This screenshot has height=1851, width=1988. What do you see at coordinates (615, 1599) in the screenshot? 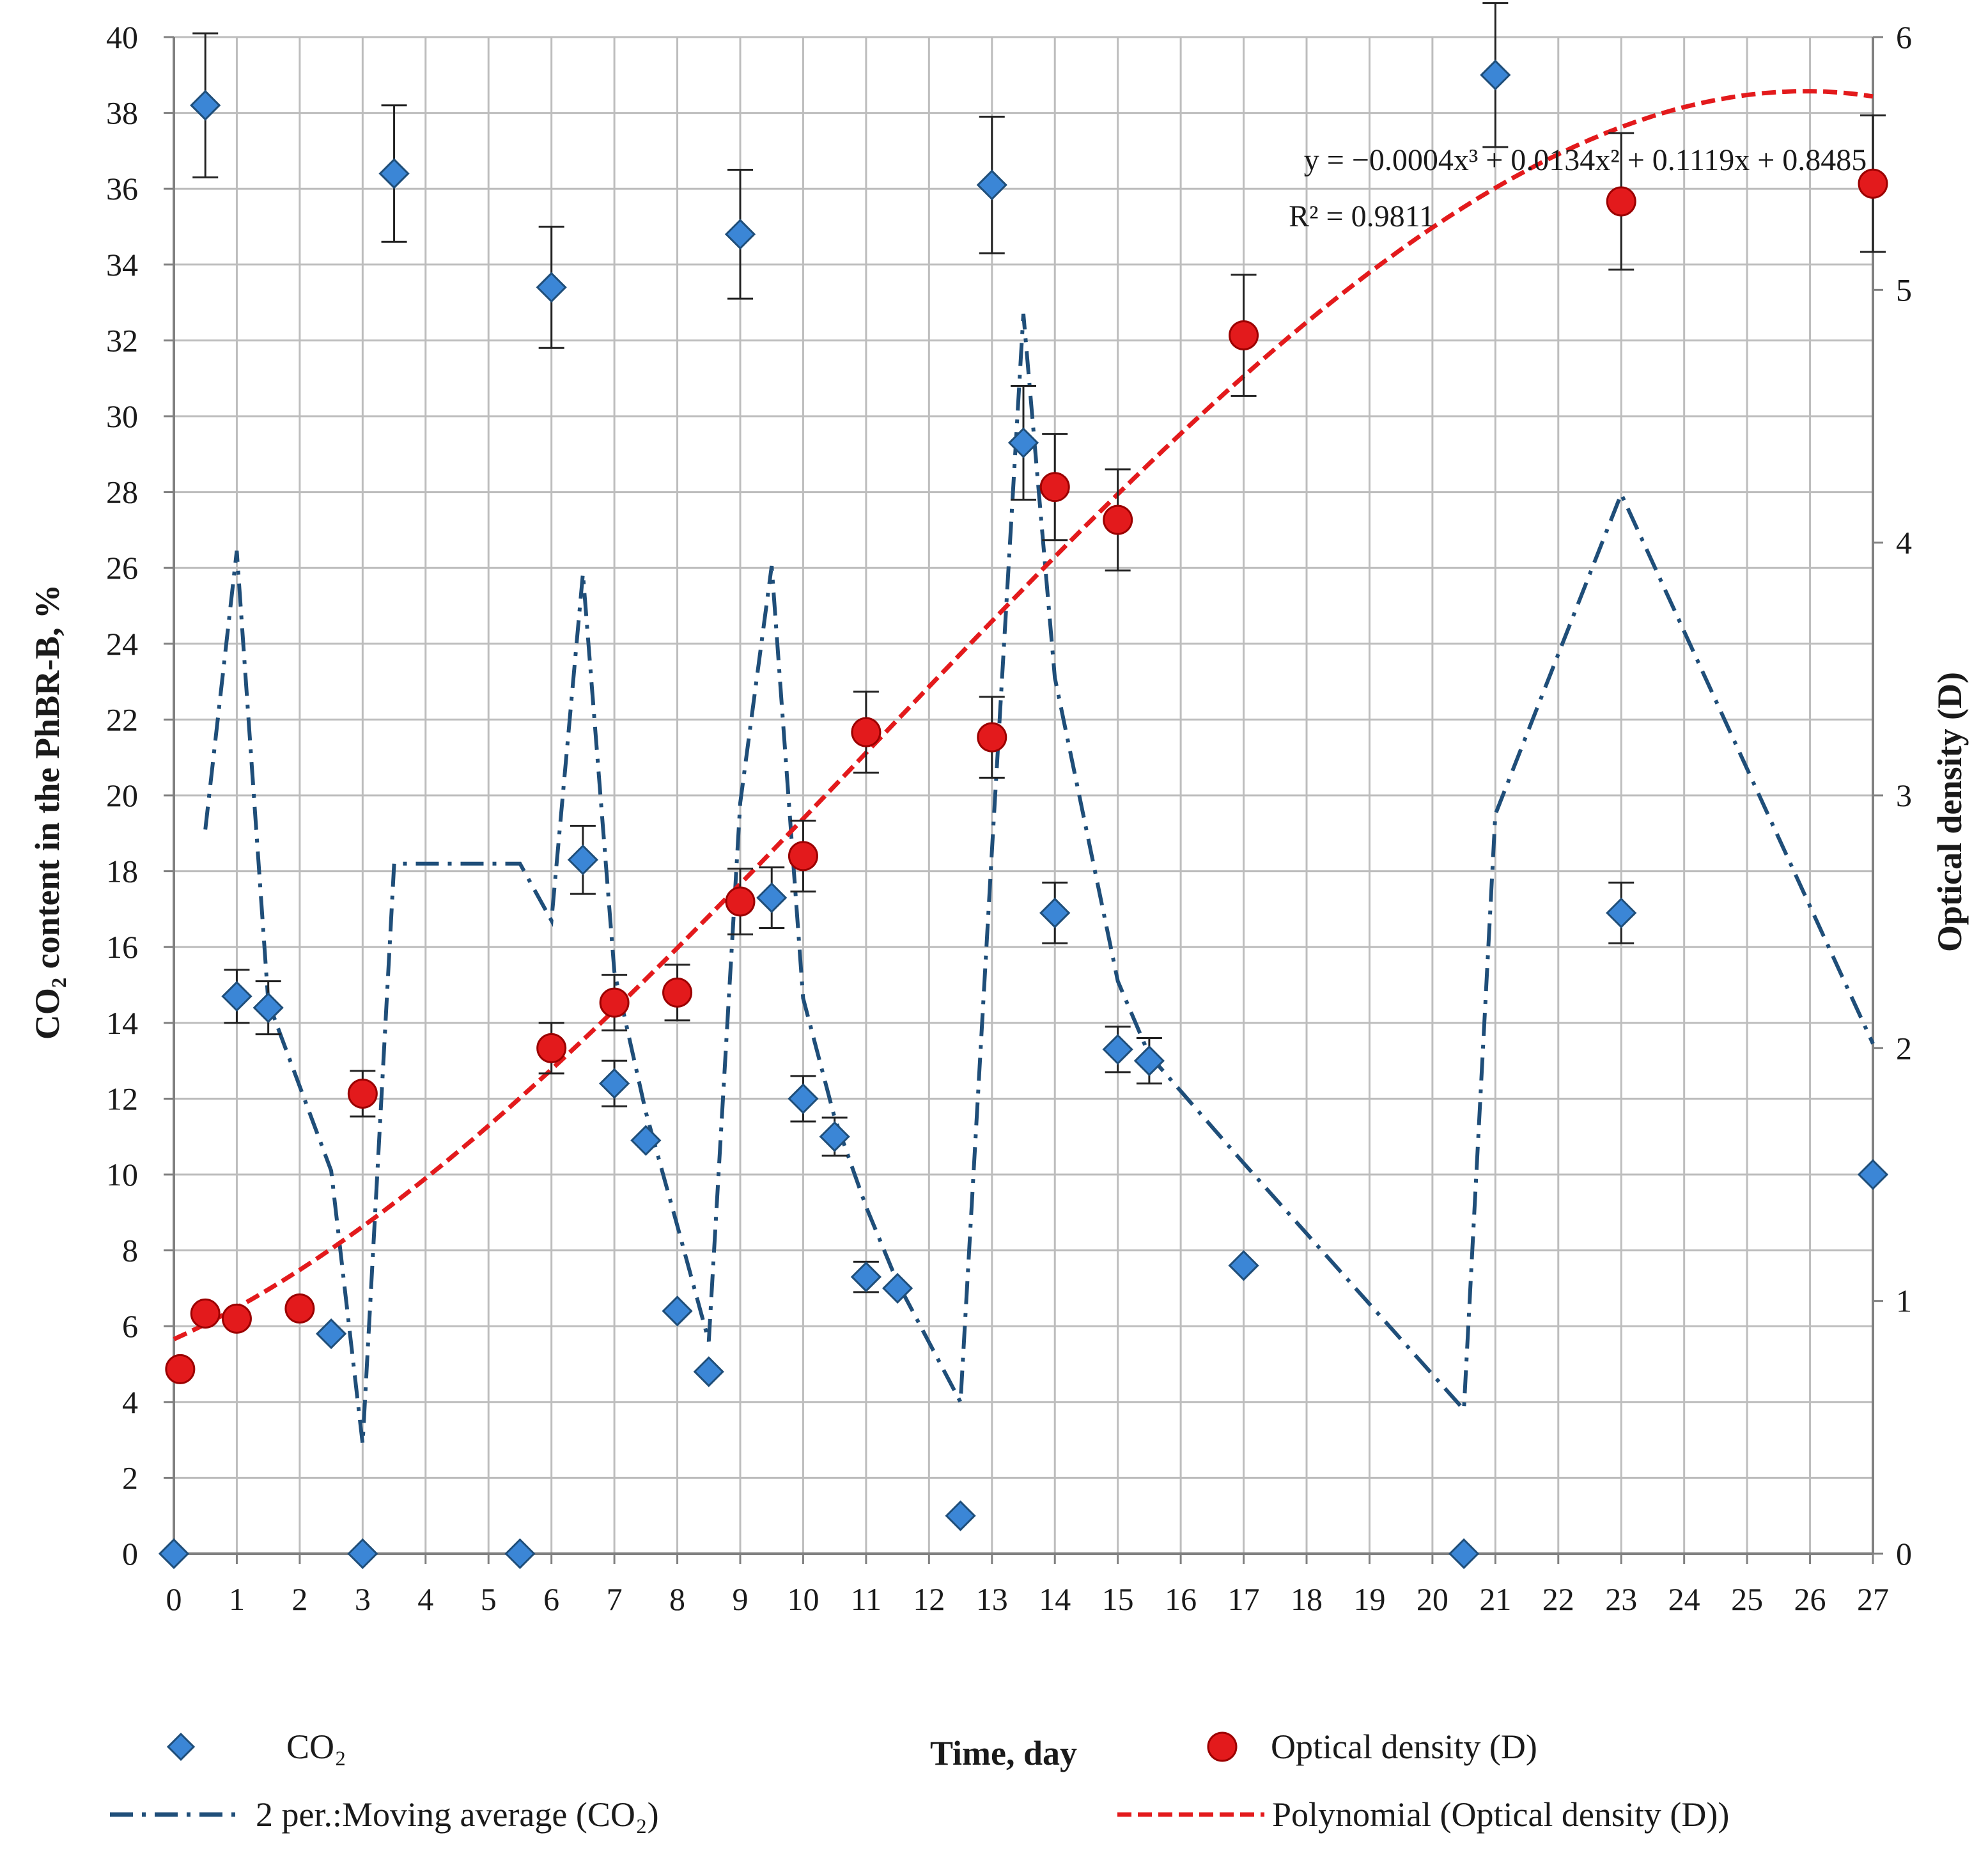
I see `x-tick-label: 7` at bounding box center [615, 1599].